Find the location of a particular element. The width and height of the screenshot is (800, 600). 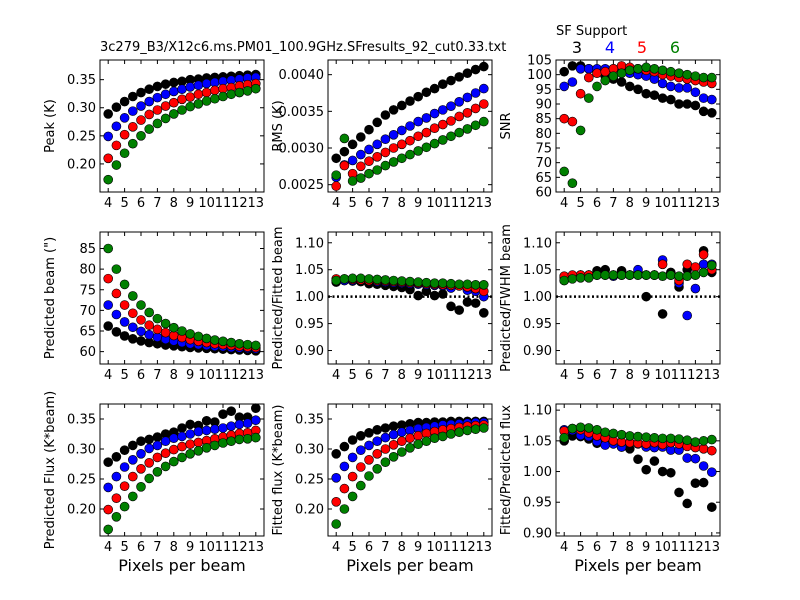

y-tick-label: 0.90 is located at coordinates (537, 351).